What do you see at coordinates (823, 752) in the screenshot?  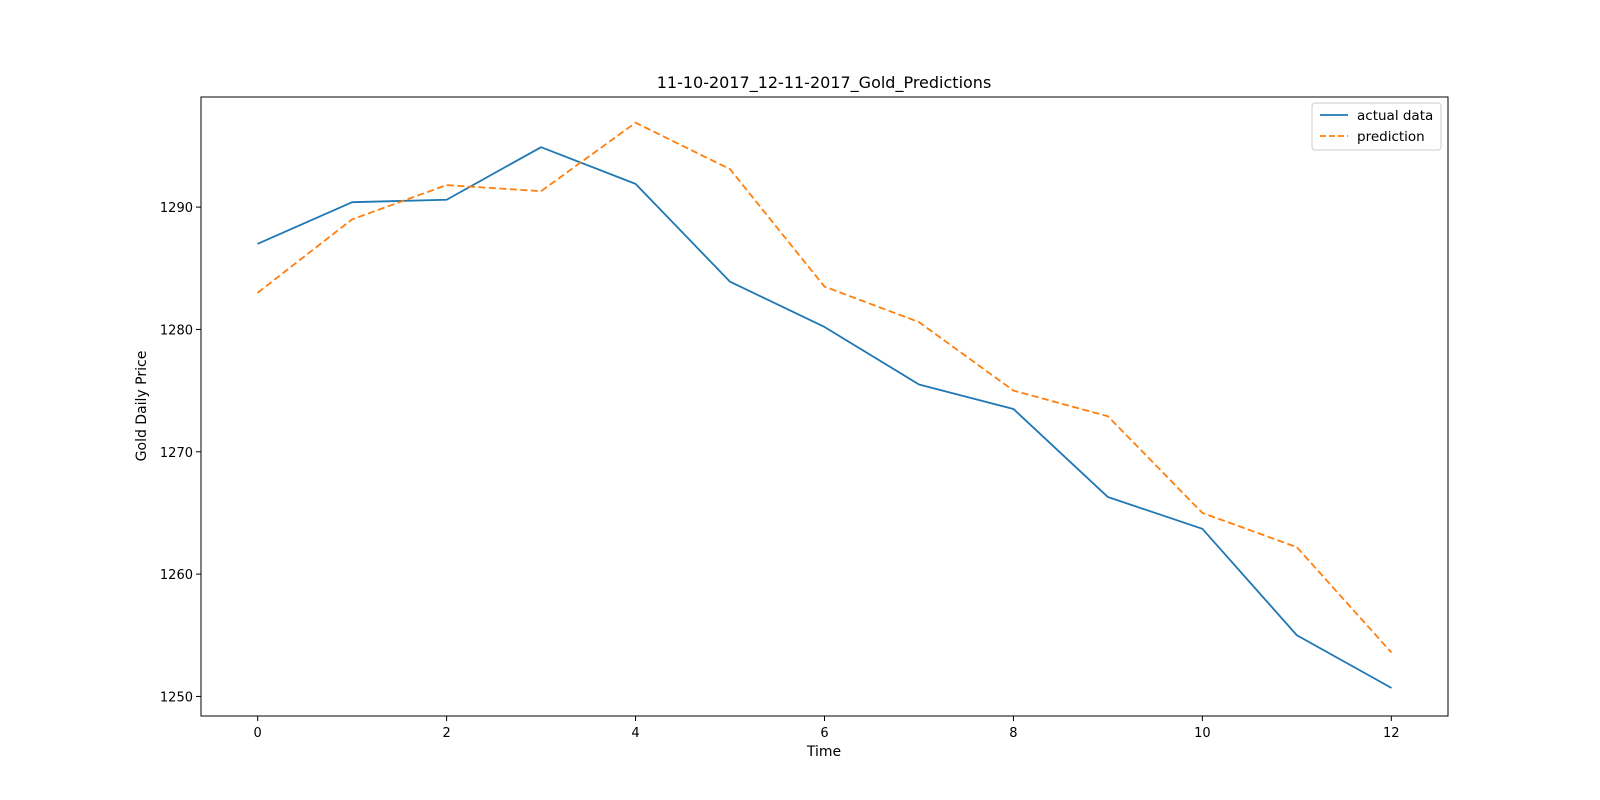 I see `x-axis-title: Time` at bounding box center [823, 752].